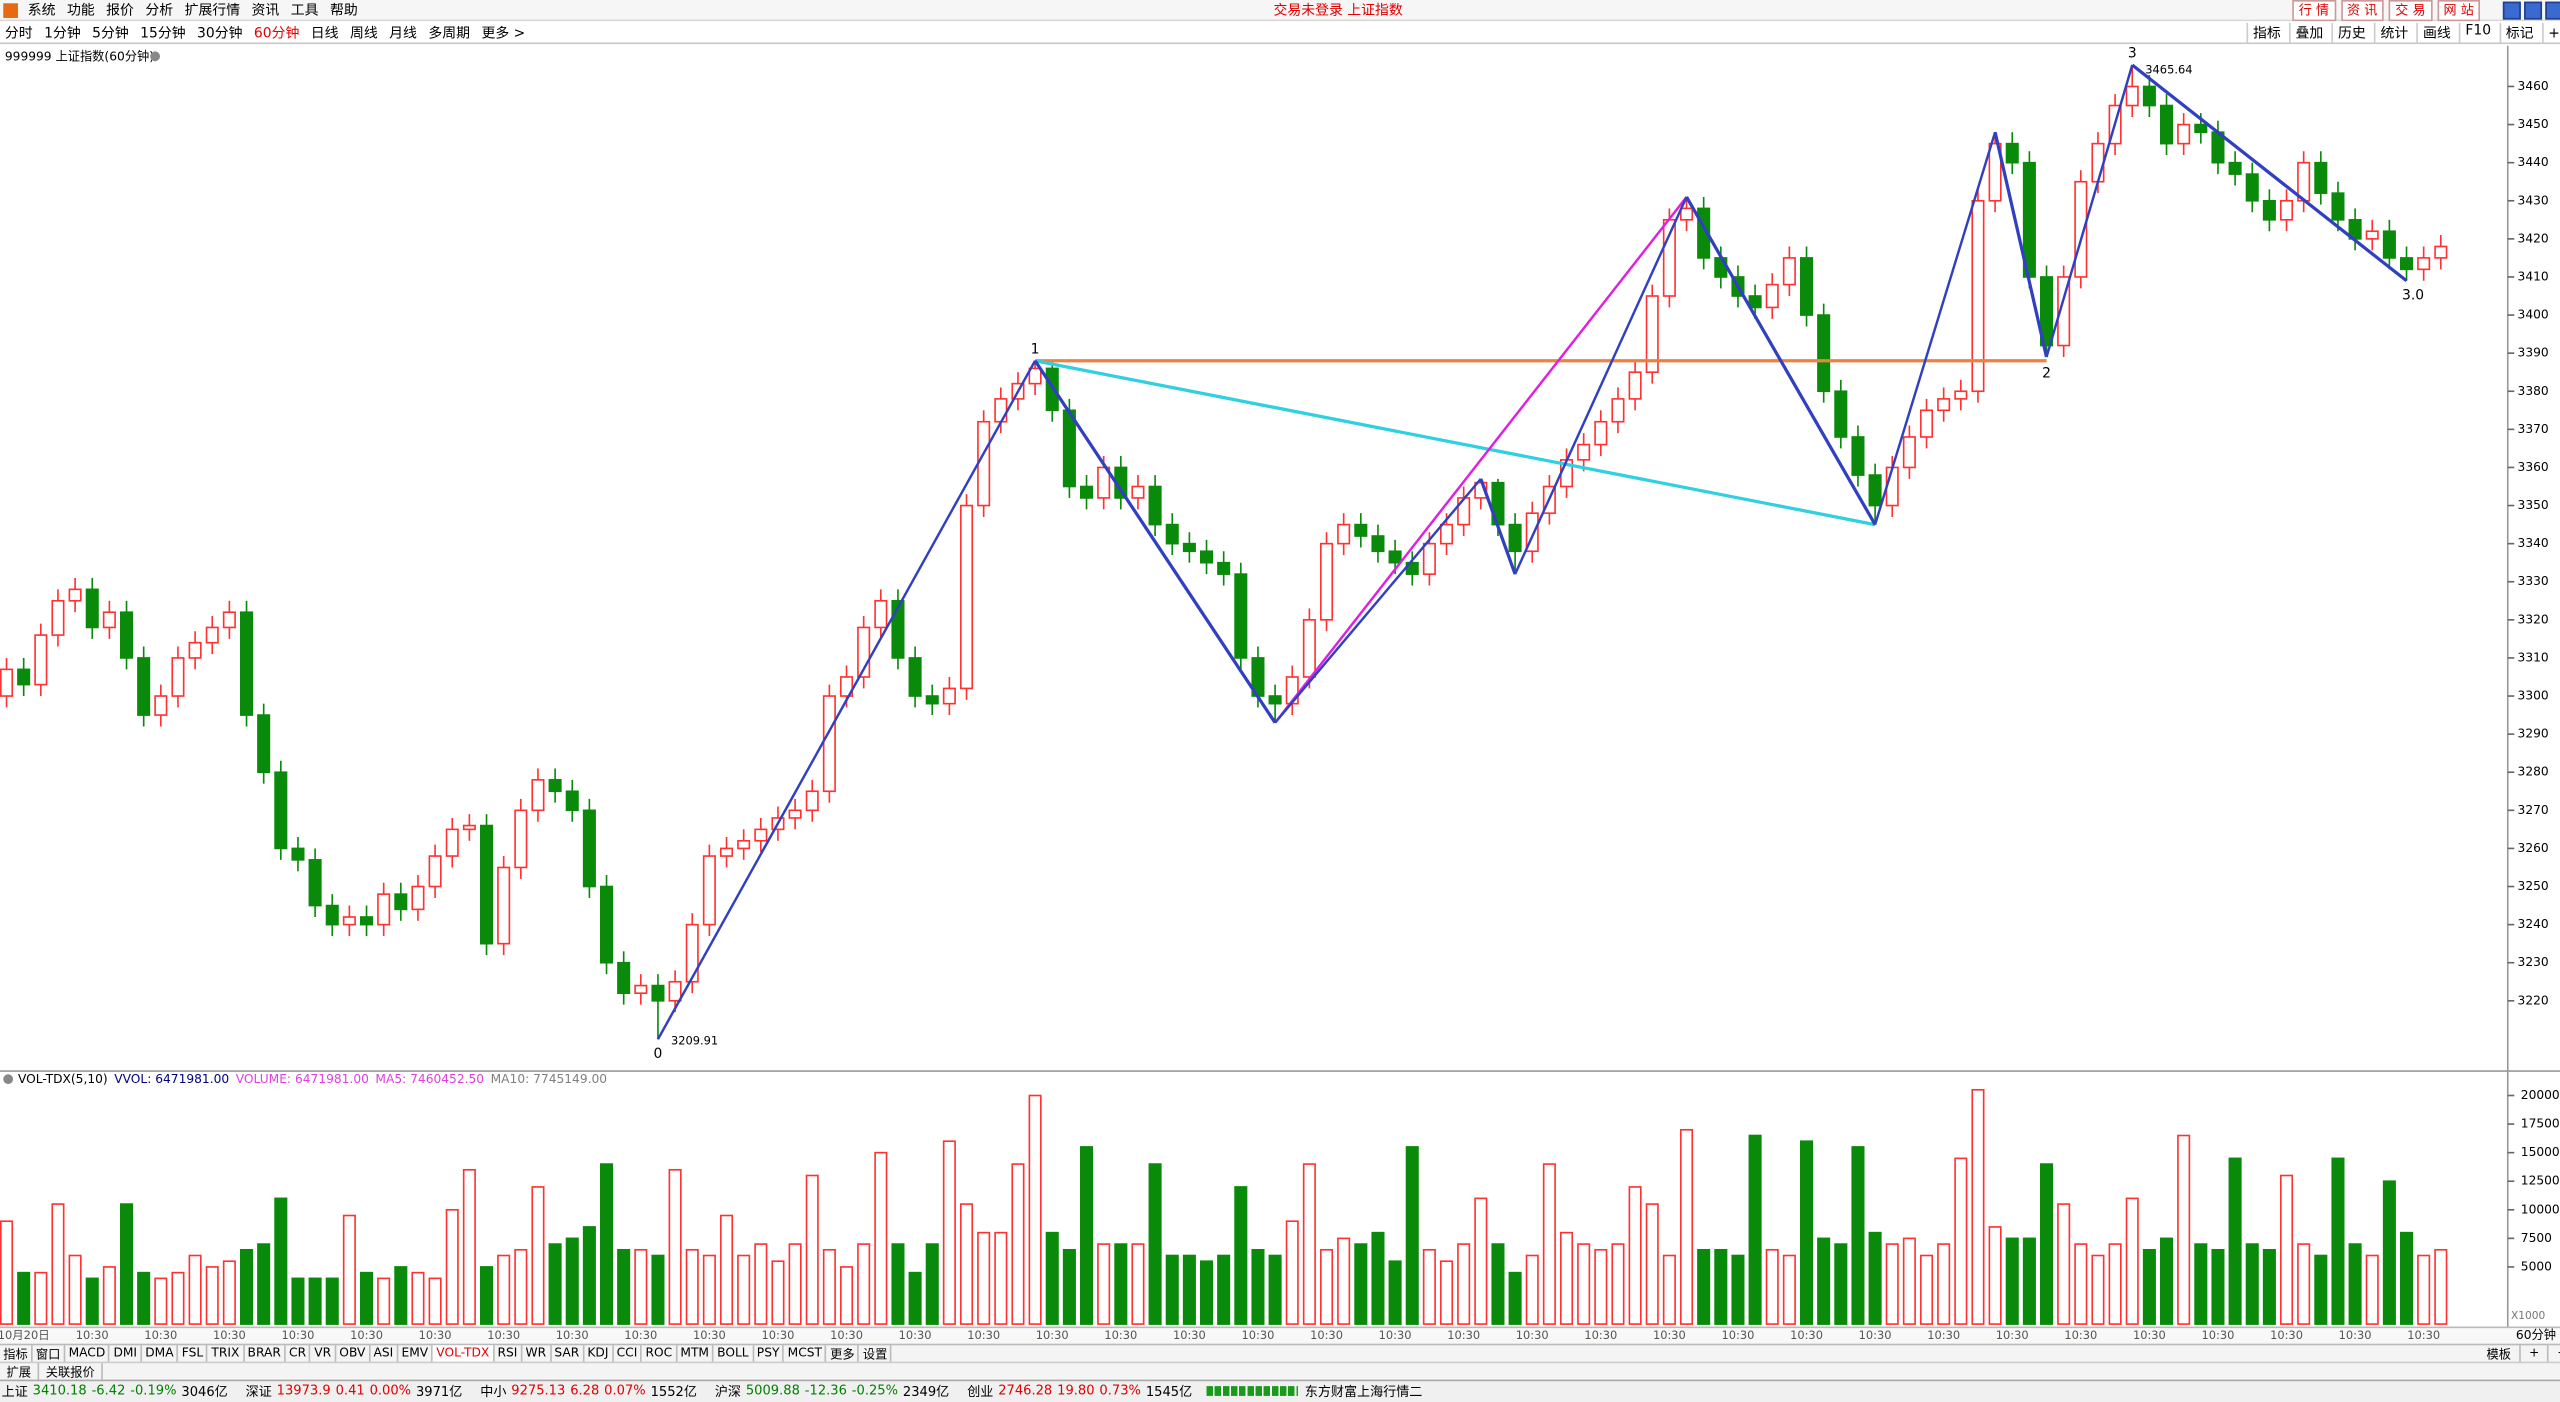 Image resolution: width=2560 pixels, height=1402 pixels. Describe the element at coordinates (2263, 32) in the screenshot. I see `tool-button: 指标` at that location.